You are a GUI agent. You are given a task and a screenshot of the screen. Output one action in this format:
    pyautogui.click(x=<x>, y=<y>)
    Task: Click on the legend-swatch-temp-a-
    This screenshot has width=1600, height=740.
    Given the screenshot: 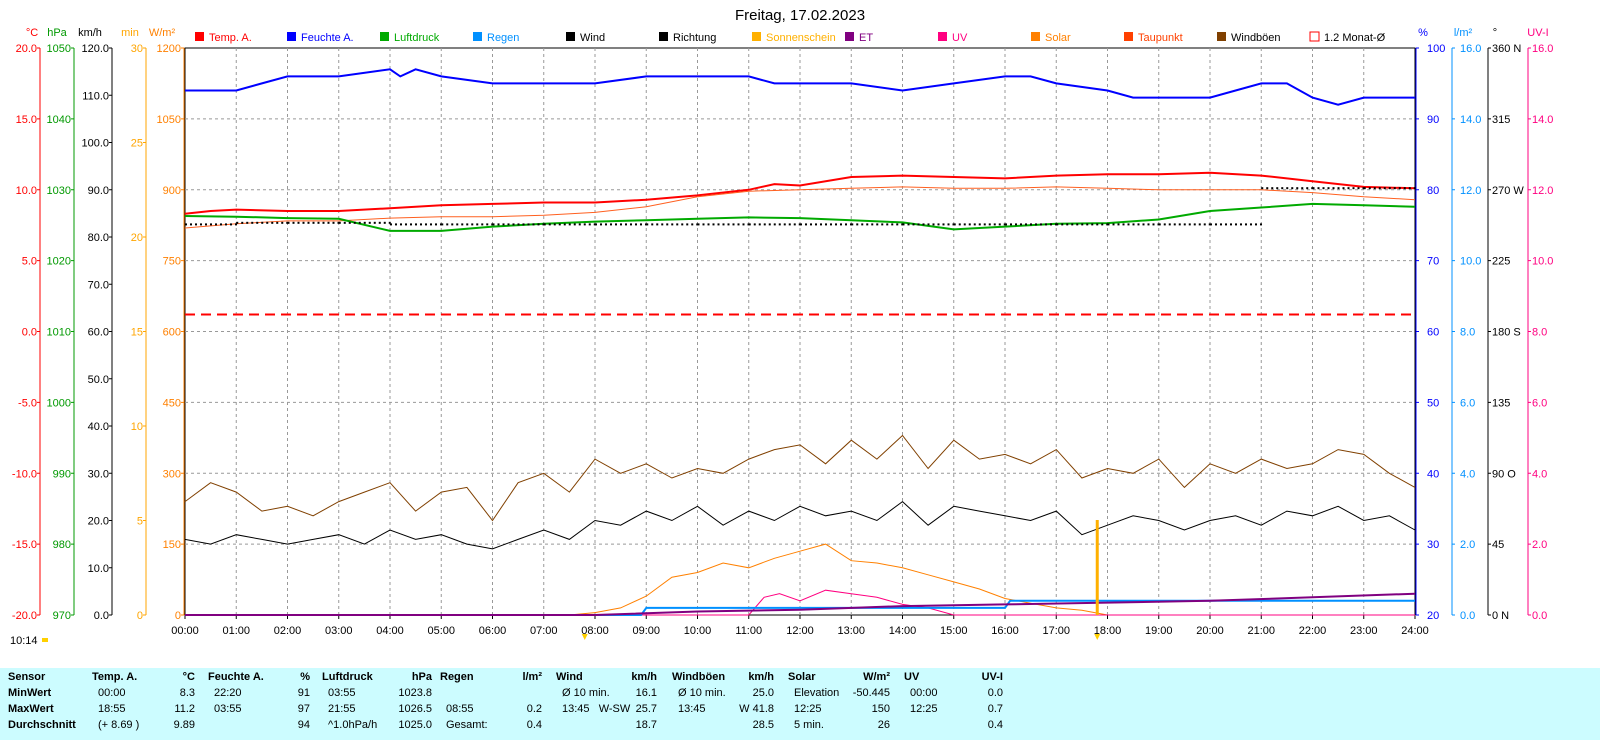 What is the action you would take?
    pyautogui.click(x=199, y=36)
    